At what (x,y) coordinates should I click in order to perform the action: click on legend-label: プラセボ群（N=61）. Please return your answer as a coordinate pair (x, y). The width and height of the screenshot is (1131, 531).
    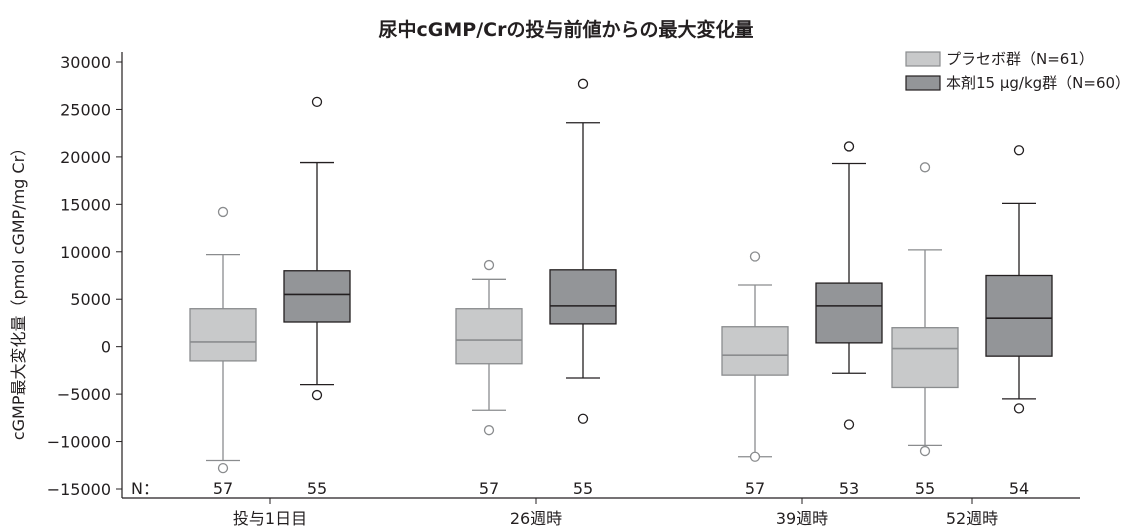
    Looking at the image, I should click on (1020, 59).